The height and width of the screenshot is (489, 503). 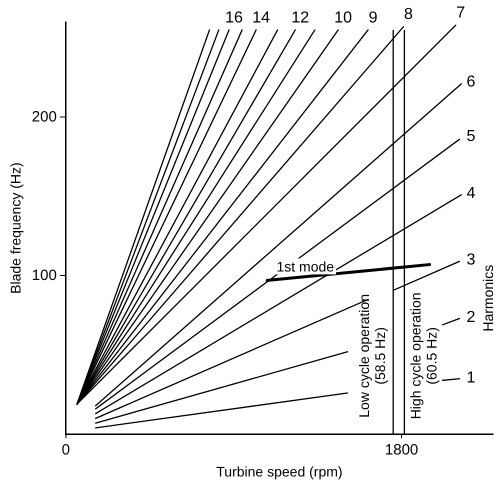 What do you see at coordinates (471, 259) in the screenshot?
I see `series-label: 3` at bounding box center [471, 259].